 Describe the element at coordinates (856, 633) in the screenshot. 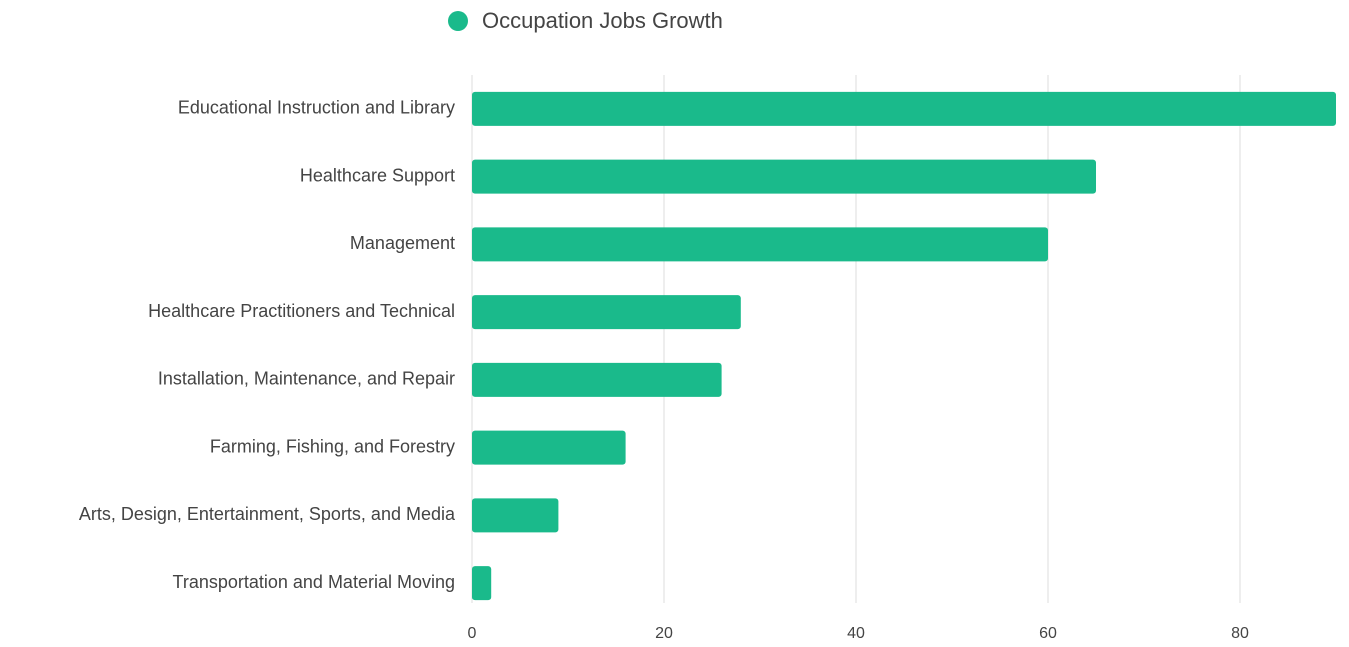

I see `x-tick-label: 40` at that location.